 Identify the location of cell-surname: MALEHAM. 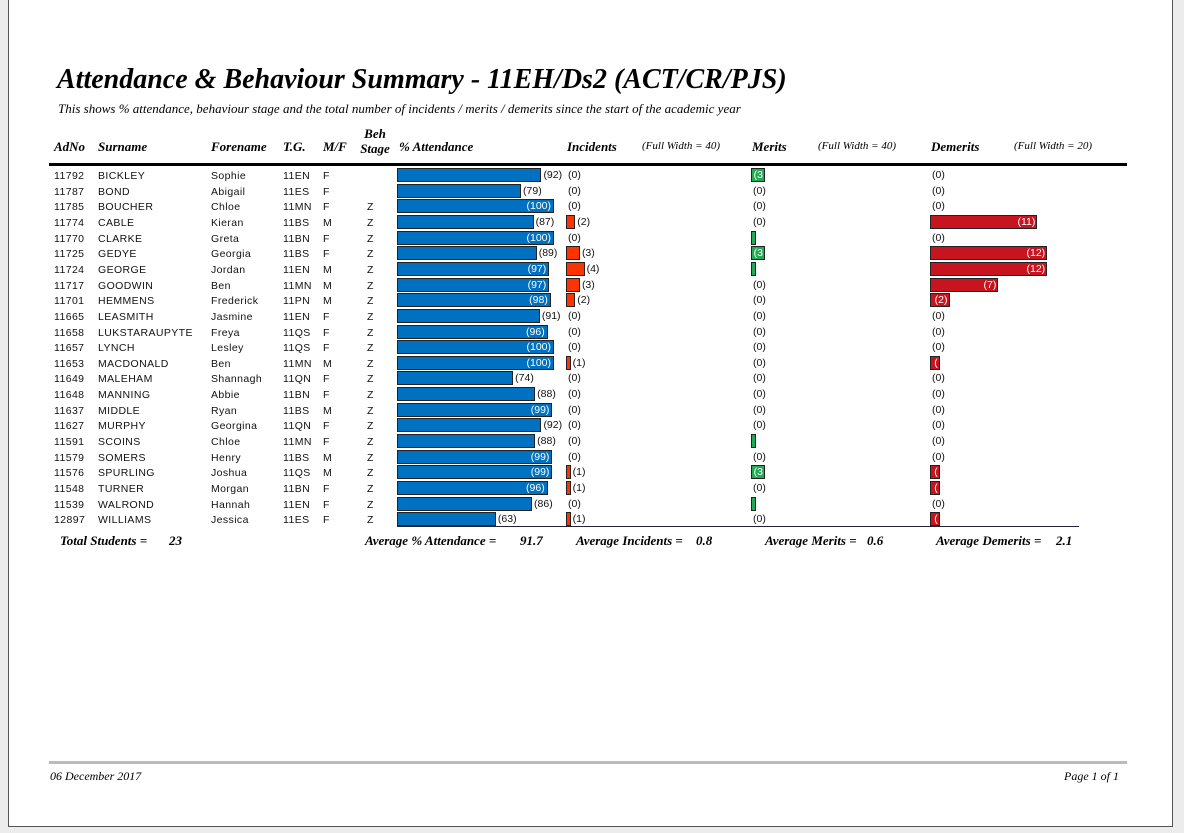
(125, 379).